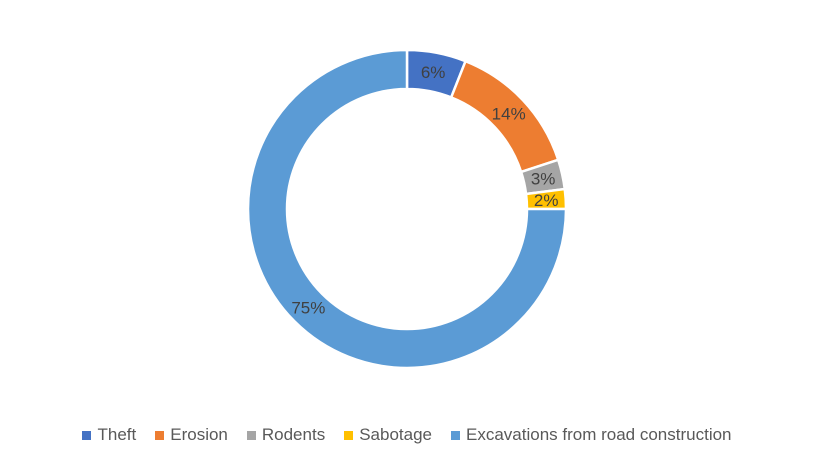  Describe the element at coordinates (599, 434) in the screenshot. I see `legend-label: Excavations from road construction` at that location.